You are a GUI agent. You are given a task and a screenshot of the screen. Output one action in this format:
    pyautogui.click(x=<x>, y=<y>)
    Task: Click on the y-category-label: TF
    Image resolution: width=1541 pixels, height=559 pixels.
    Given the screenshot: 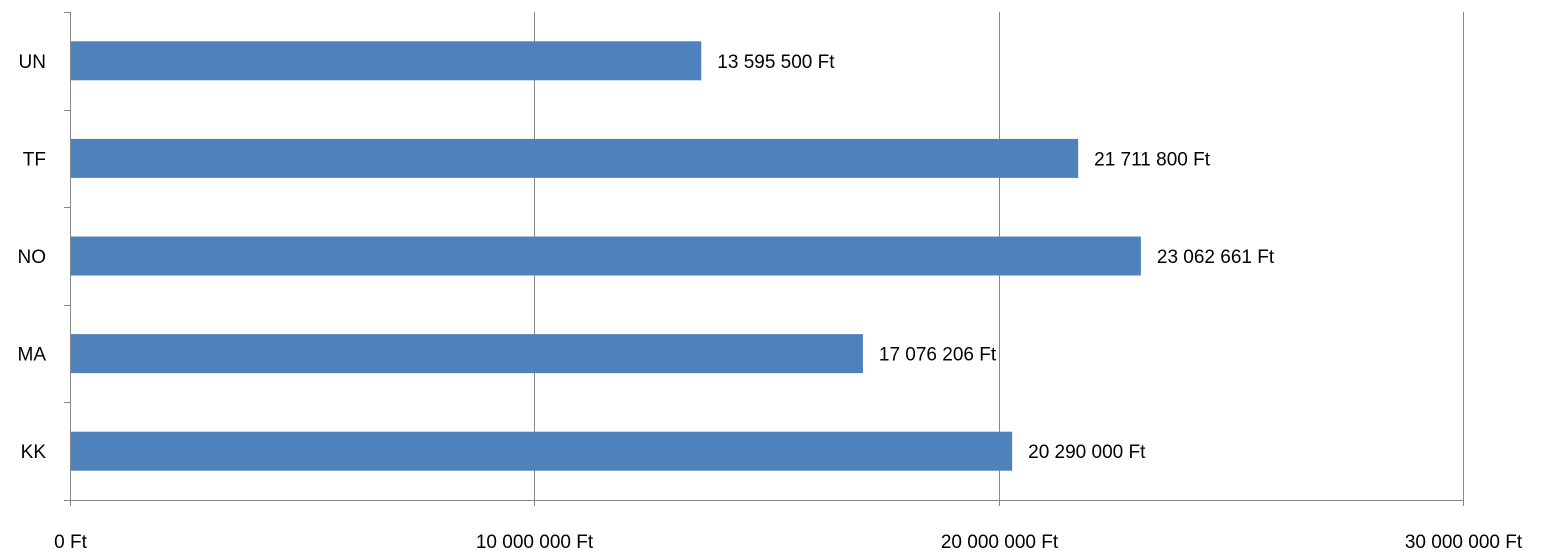 What is the action you would take?
    pyautogui.click(x=34, y=159)
    